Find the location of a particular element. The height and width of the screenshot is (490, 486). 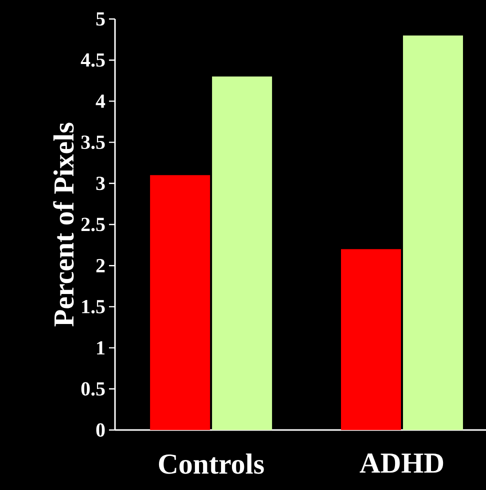

y-tick-label: 3 is located at coordinates (100, 183).